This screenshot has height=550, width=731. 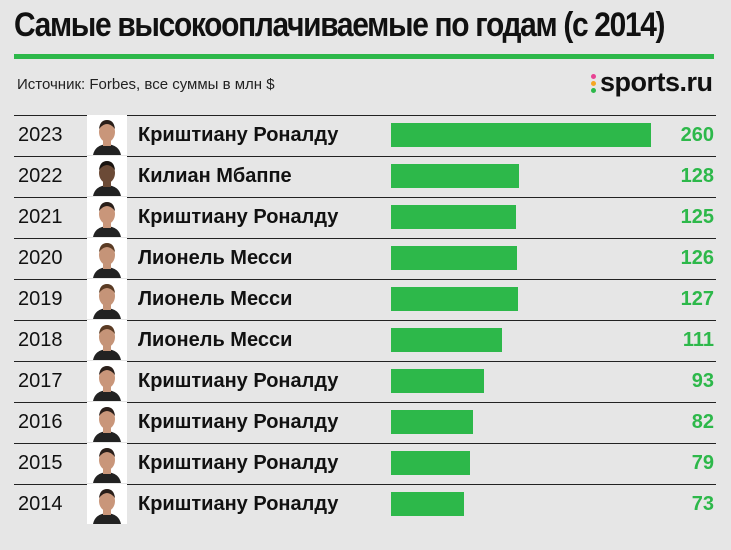 What do you see at coordinates (365, 299) in the screenshot?
I see `chart-row: 2019 Лионель Месси 127` at bounding box center [365, 299].